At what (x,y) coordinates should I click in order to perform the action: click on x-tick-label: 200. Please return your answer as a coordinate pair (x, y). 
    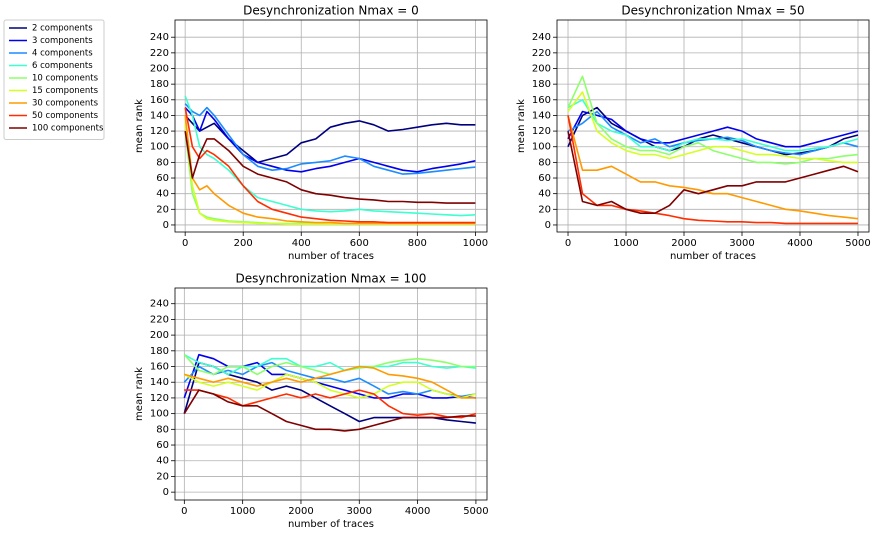
    Looking at the image, I should click on (243, 243).